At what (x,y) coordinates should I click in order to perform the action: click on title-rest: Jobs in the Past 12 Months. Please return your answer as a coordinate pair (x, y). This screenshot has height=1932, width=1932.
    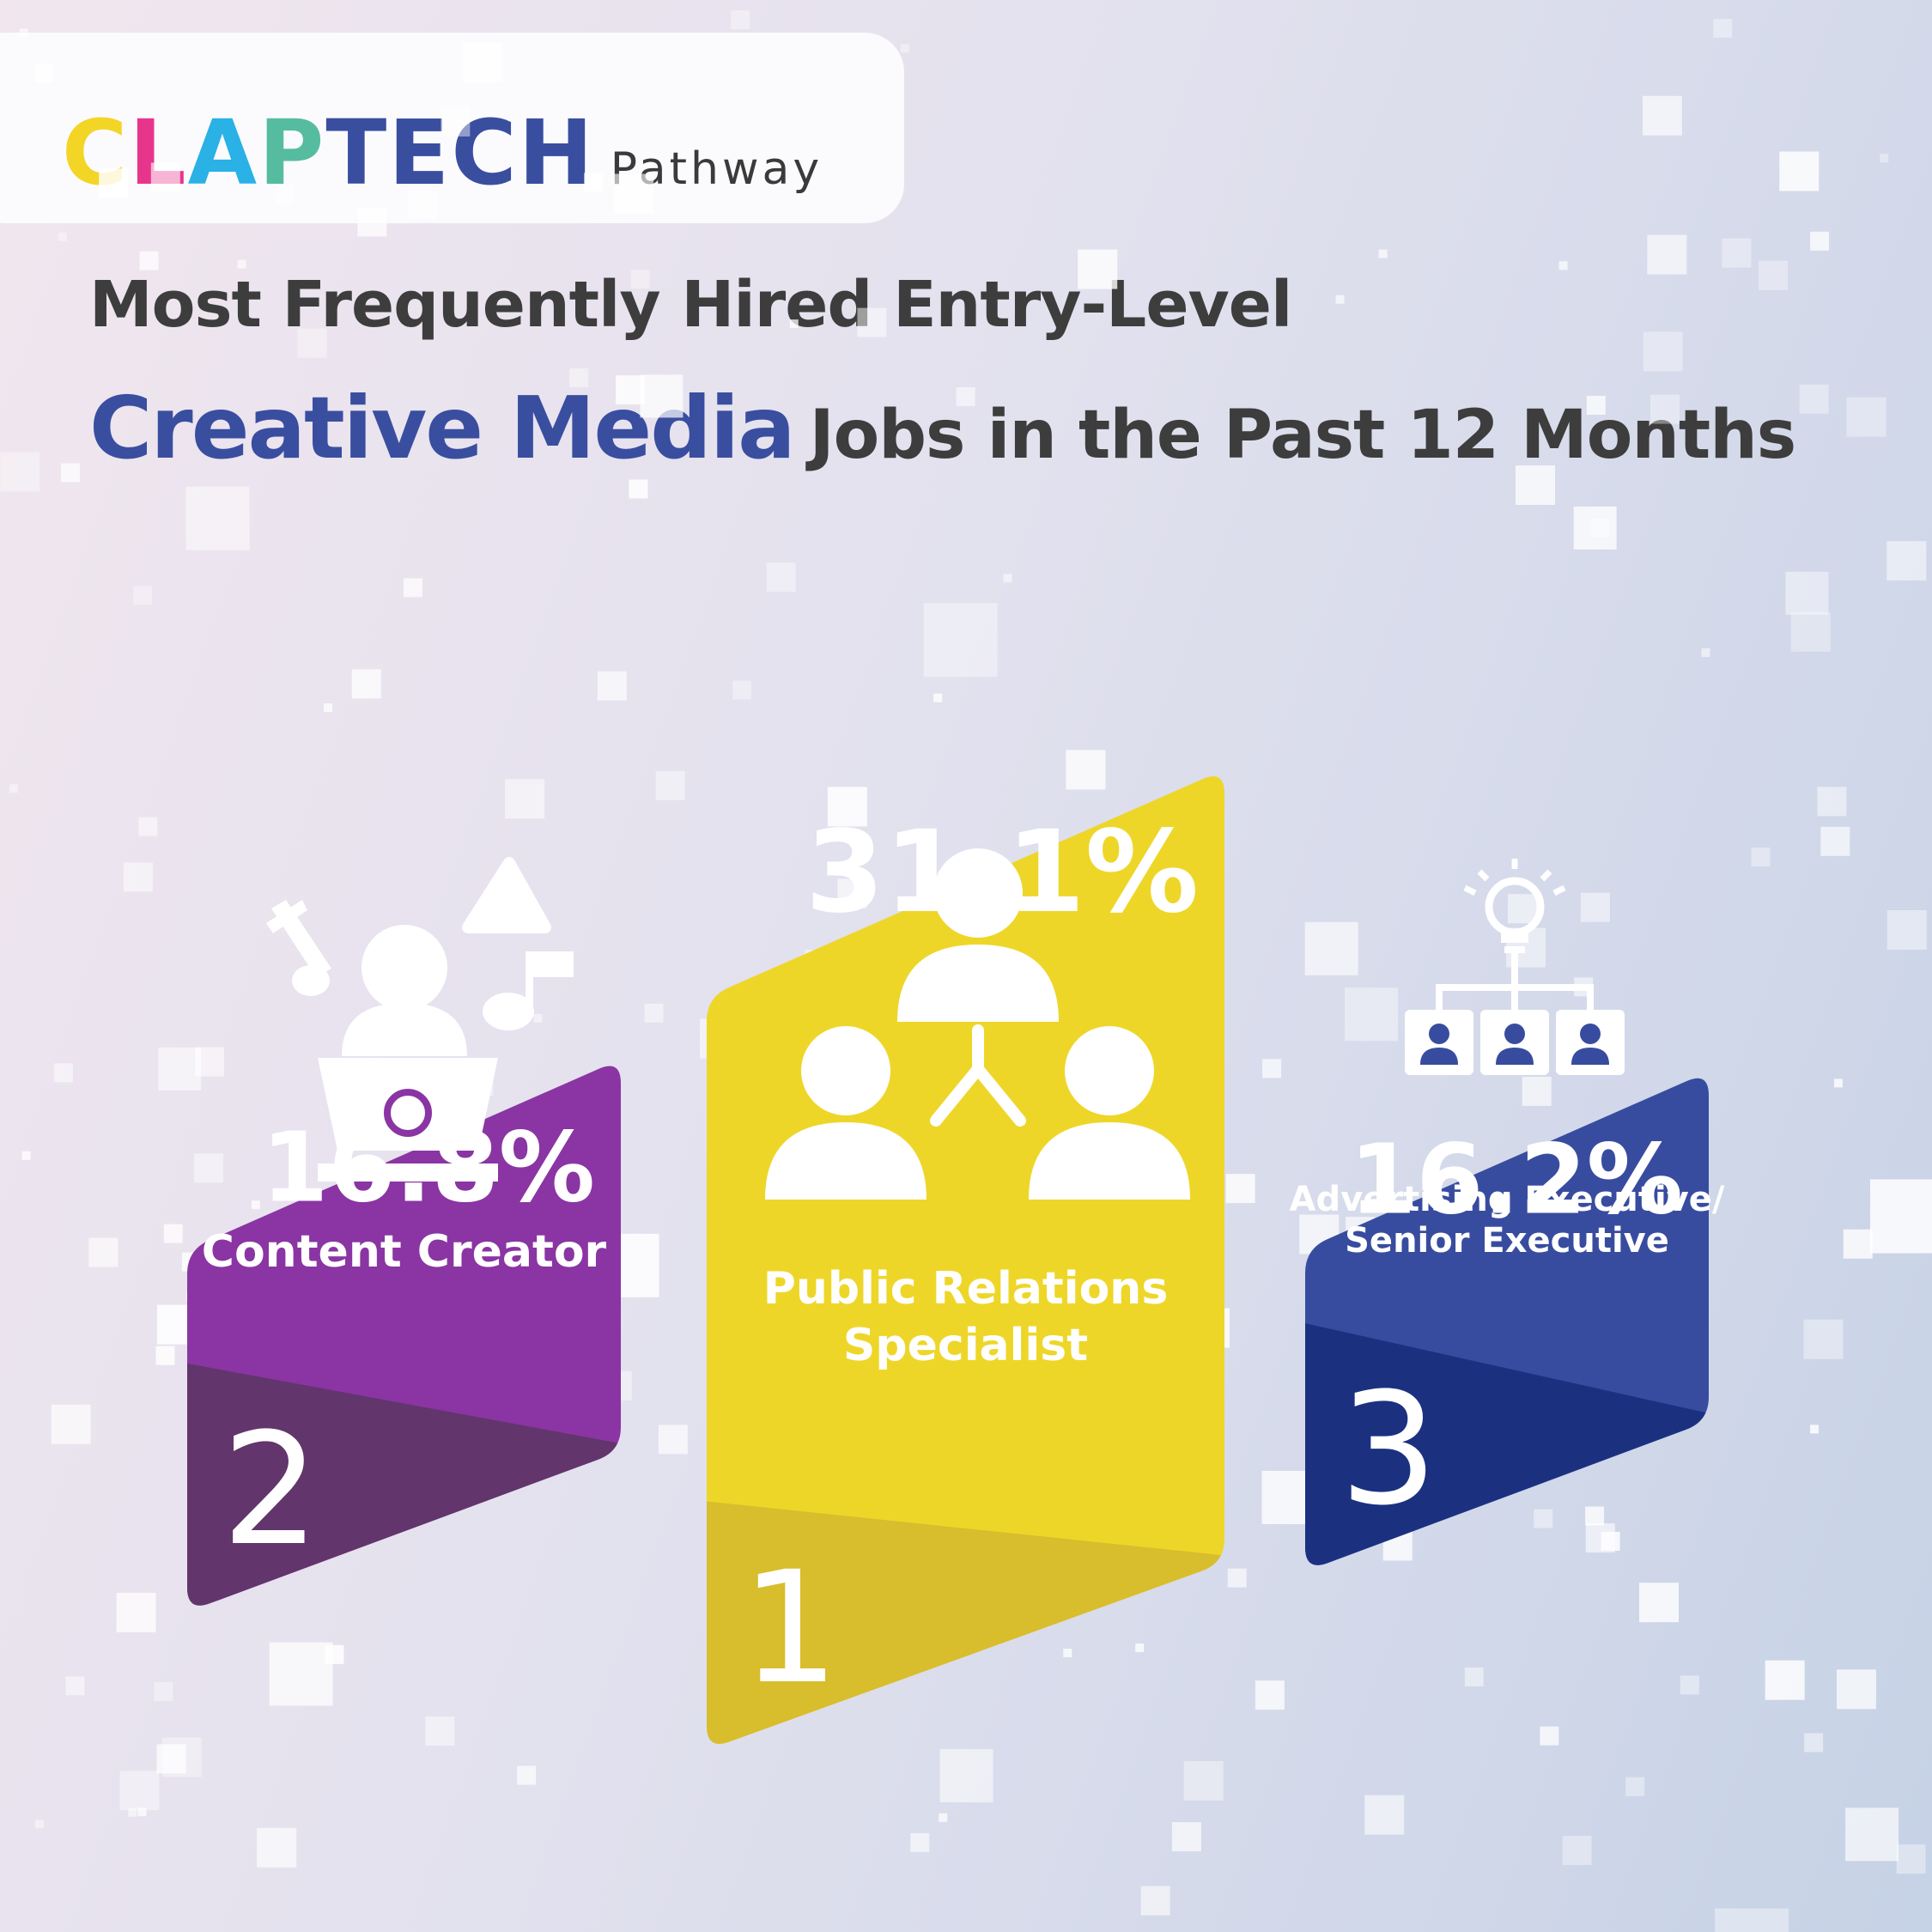
    Looking at the image, I should click on (1303, 435).